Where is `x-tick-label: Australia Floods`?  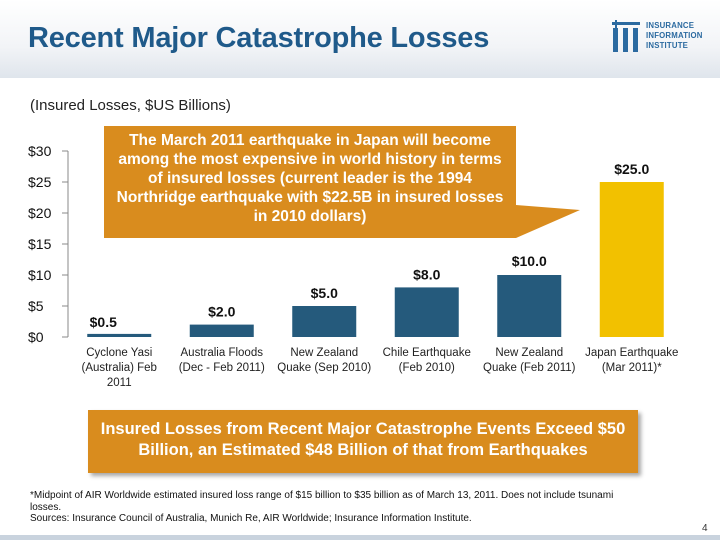
x-tick-label: Australia Floods is located at coordinates (222, 353).